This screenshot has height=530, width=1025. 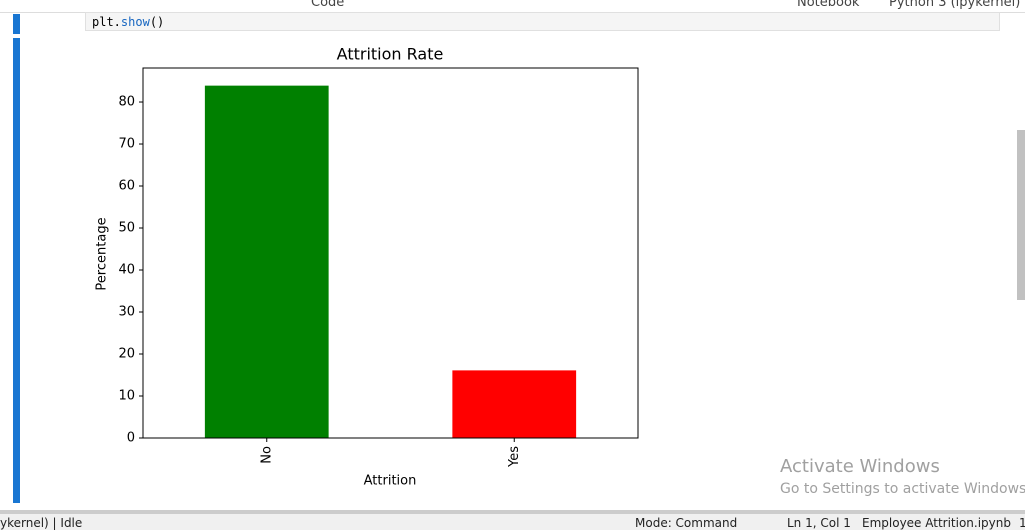 What do you see at coordinates (936, 523) in the screenshot?
I see `file-name: Employee Attrition.ipynb` at bounding box center [936, 523].